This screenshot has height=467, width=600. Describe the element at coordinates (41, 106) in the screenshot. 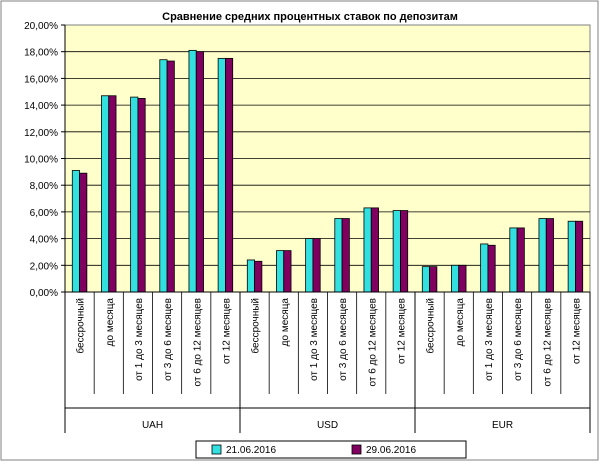

I see `y-tick-label: 14,00%` at that location.